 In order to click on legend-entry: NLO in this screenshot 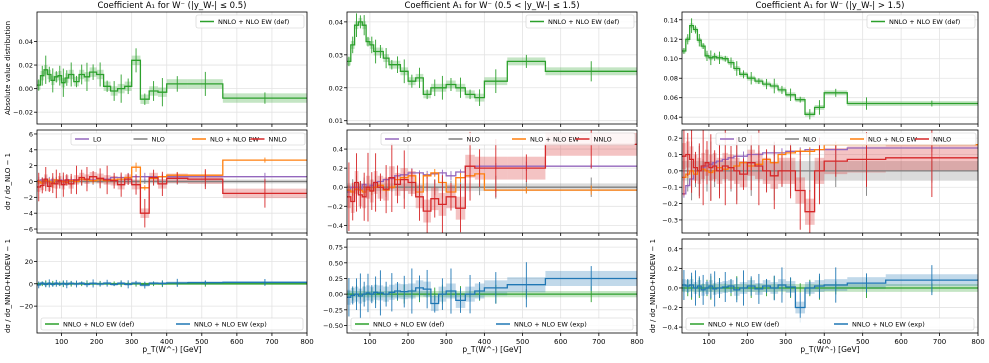, I will do `click(158, 140)`.